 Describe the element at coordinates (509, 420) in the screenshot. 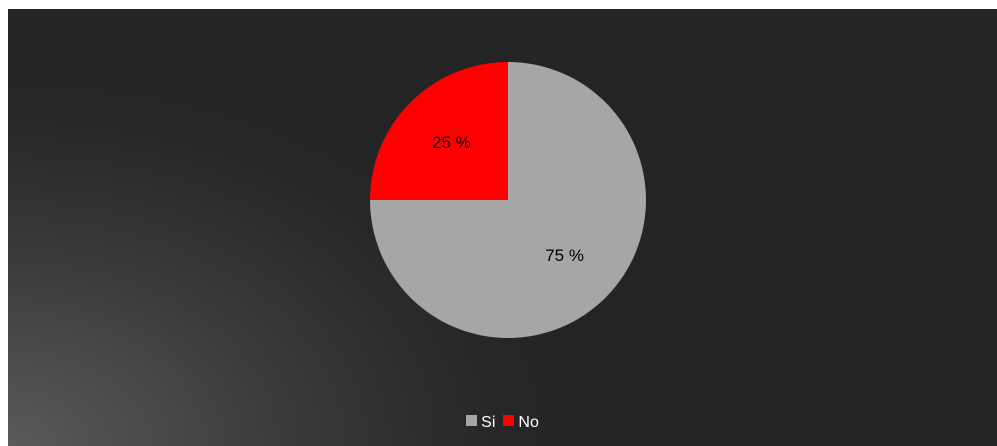

I see `legend-swatch-no` at that location.